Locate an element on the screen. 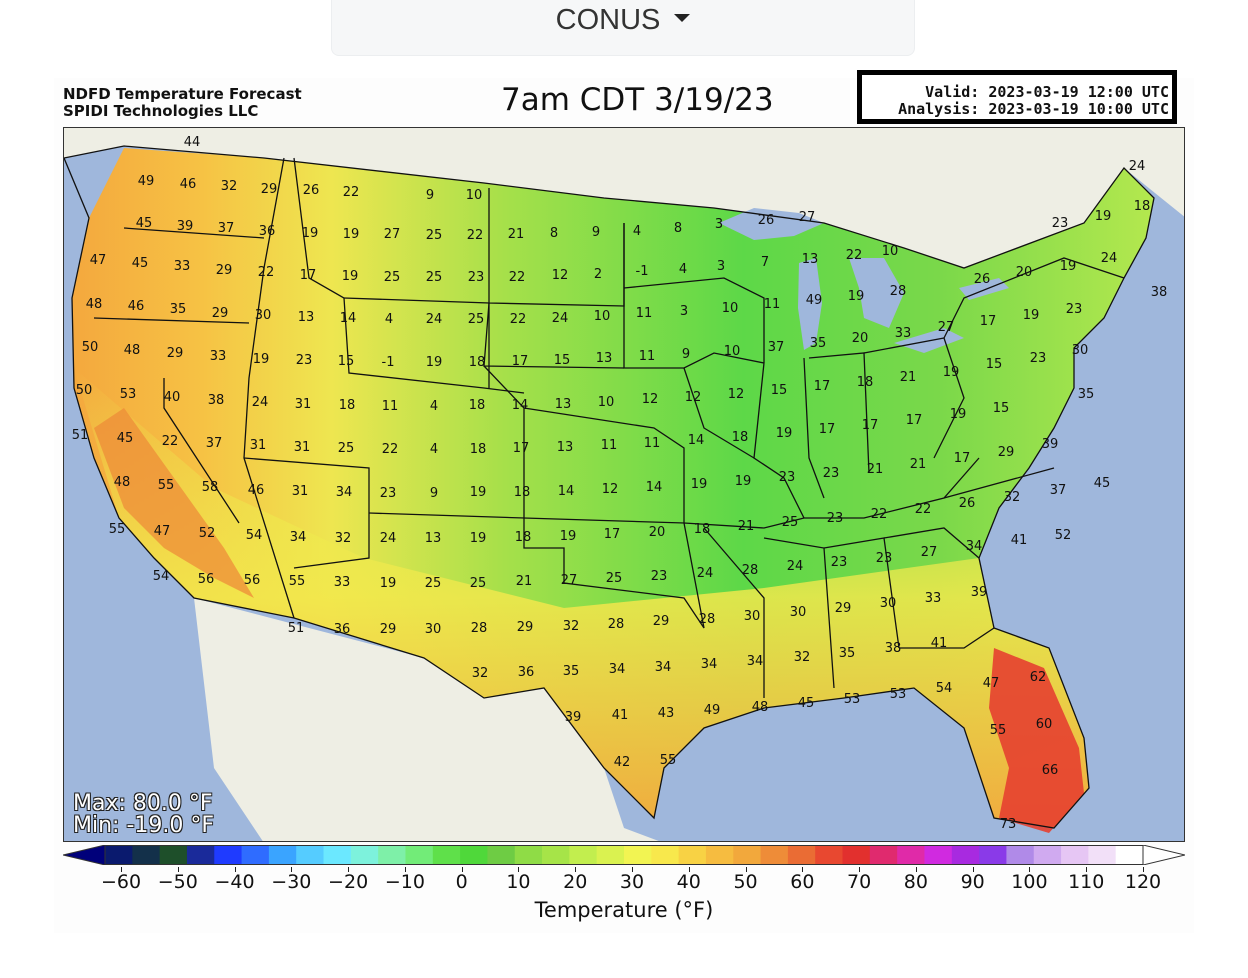  station-temp-label: 55 is located at coordinates (998, 730).